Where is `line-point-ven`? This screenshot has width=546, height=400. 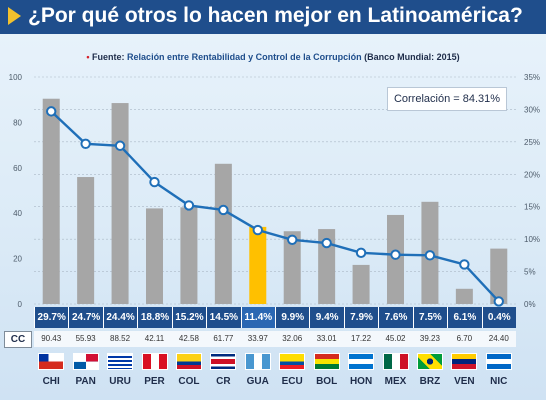 line-point-ven is located at coordinates (464, 264).